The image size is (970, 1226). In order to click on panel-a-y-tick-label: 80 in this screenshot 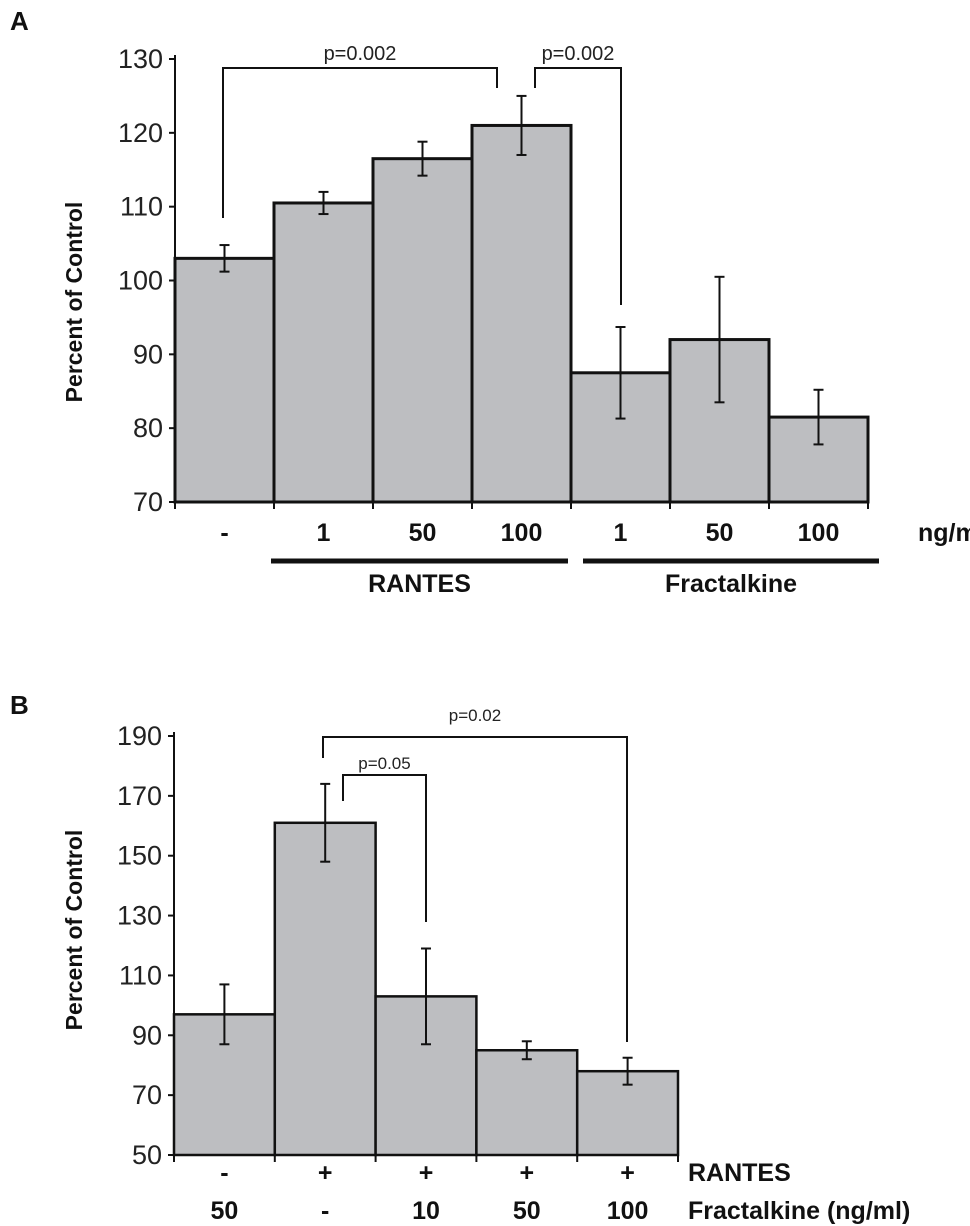, I will do `click(148, 428)`.